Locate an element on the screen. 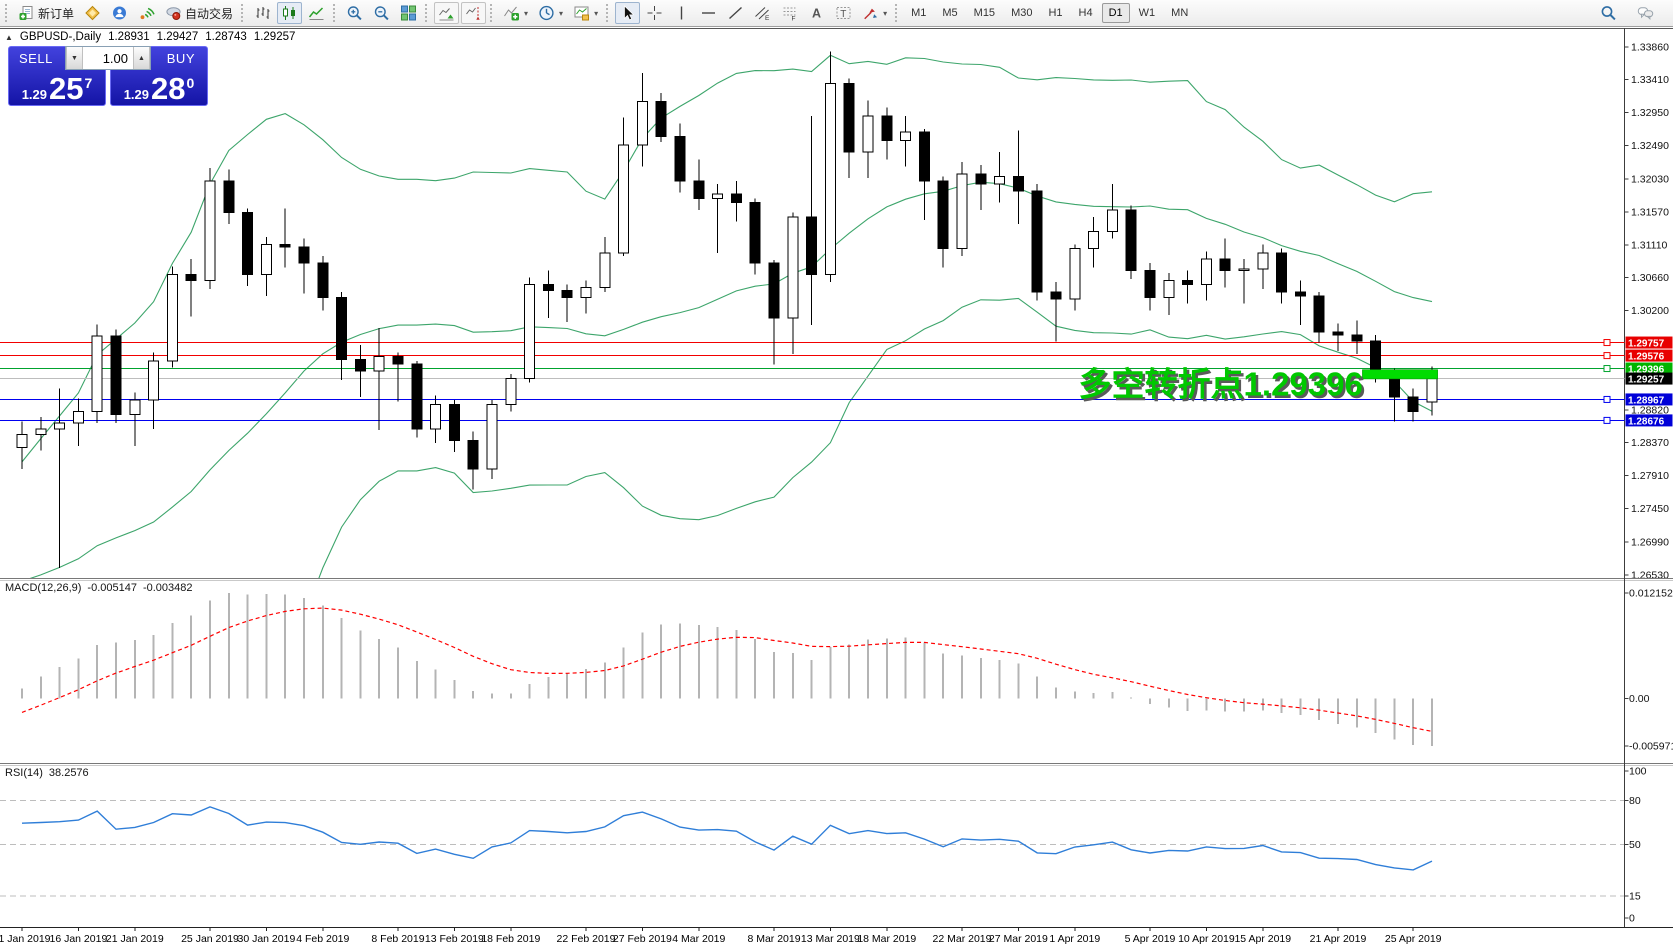 The height and width of the screenshot is (947, 1673). price-axis-label: 1.29576 is located at coordinates (1649, 356).